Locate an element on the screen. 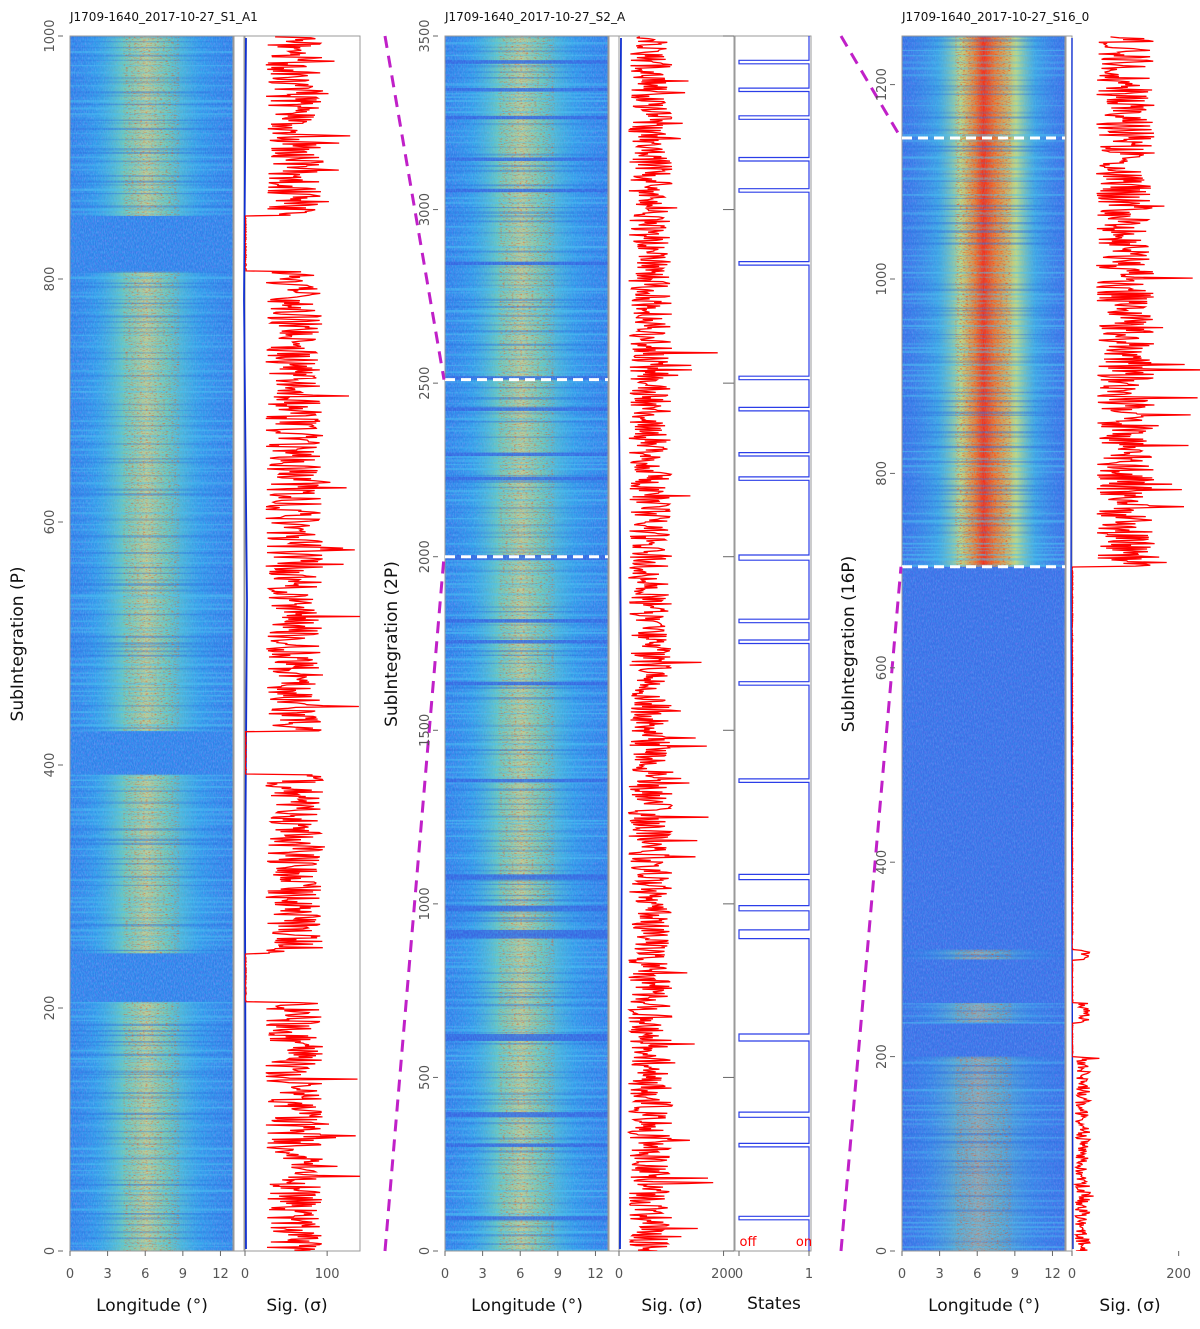  panel-3-xlabel: Longitude (°) is located at coordinates (984, 1306).